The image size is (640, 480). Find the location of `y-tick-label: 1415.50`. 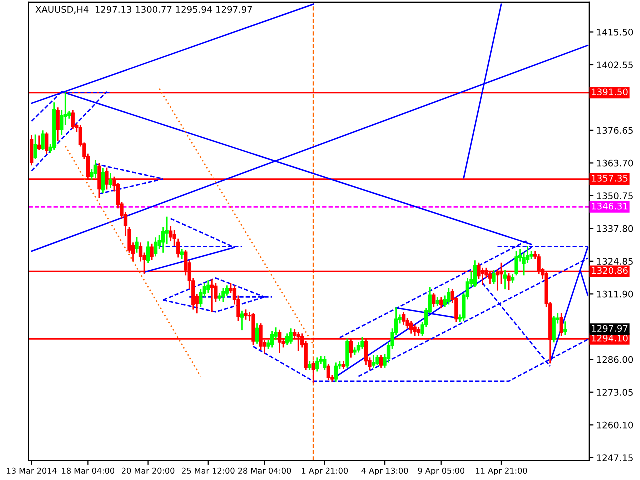

y-tick-label: 1415.50 is located at coordinates (615, 32).